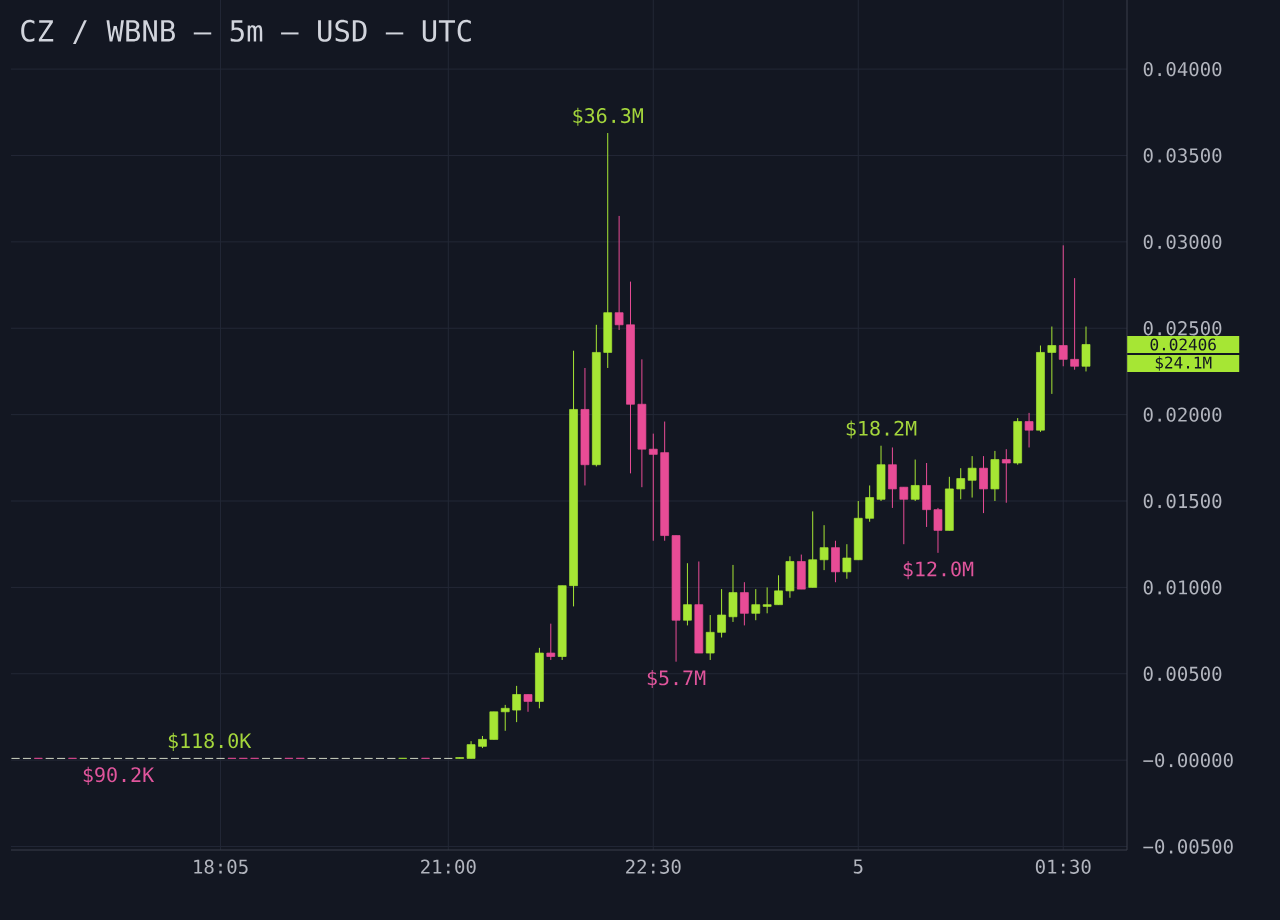 This screenshot has width=1280, height=920. Describe the element at coordinates (676, 679) in the screenshot. I see `annotation: $5.7M` at that location.